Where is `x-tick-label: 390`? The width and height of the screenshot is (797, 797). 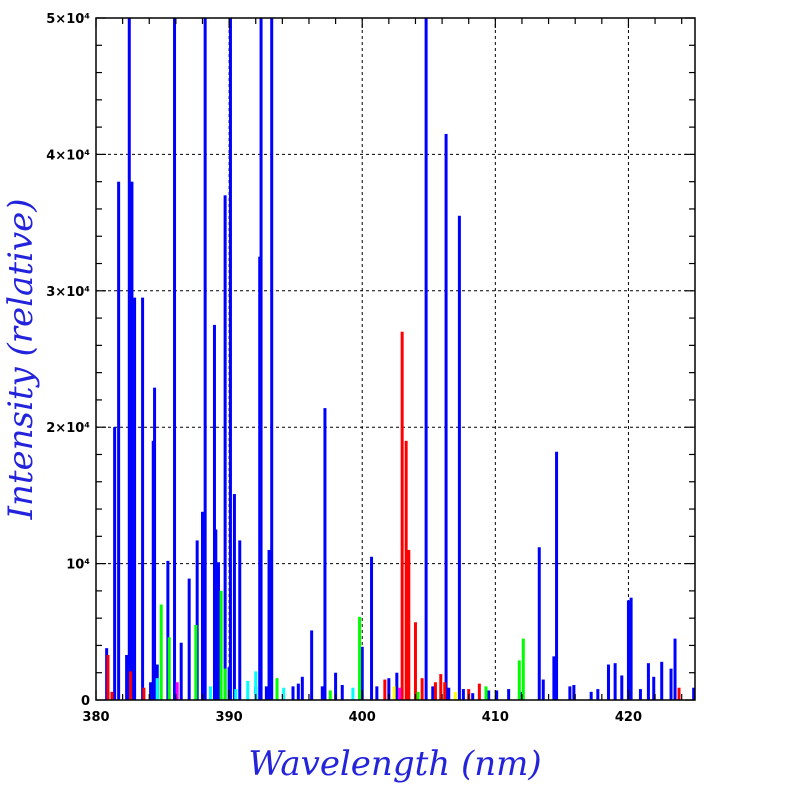
x-tick-label: 390 is located at coordinates (229, 717).